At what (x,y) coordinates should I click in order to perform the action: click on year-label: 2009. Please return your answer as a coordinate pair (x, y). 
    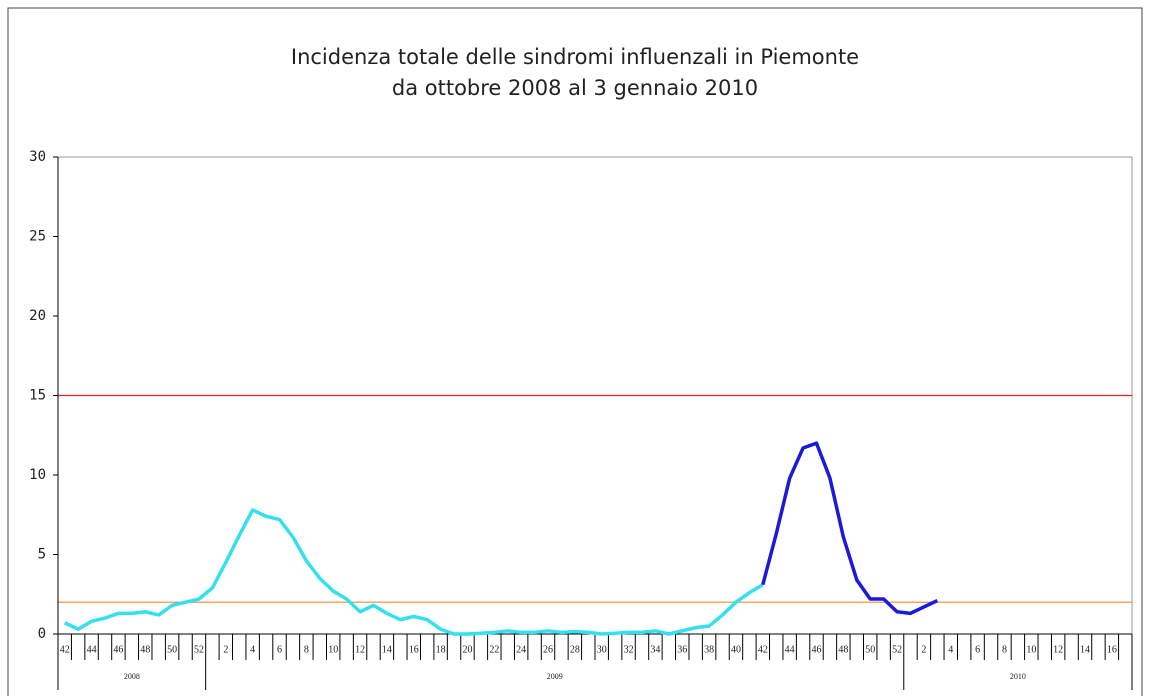
    Looking at the image, I should click on (555, 676).